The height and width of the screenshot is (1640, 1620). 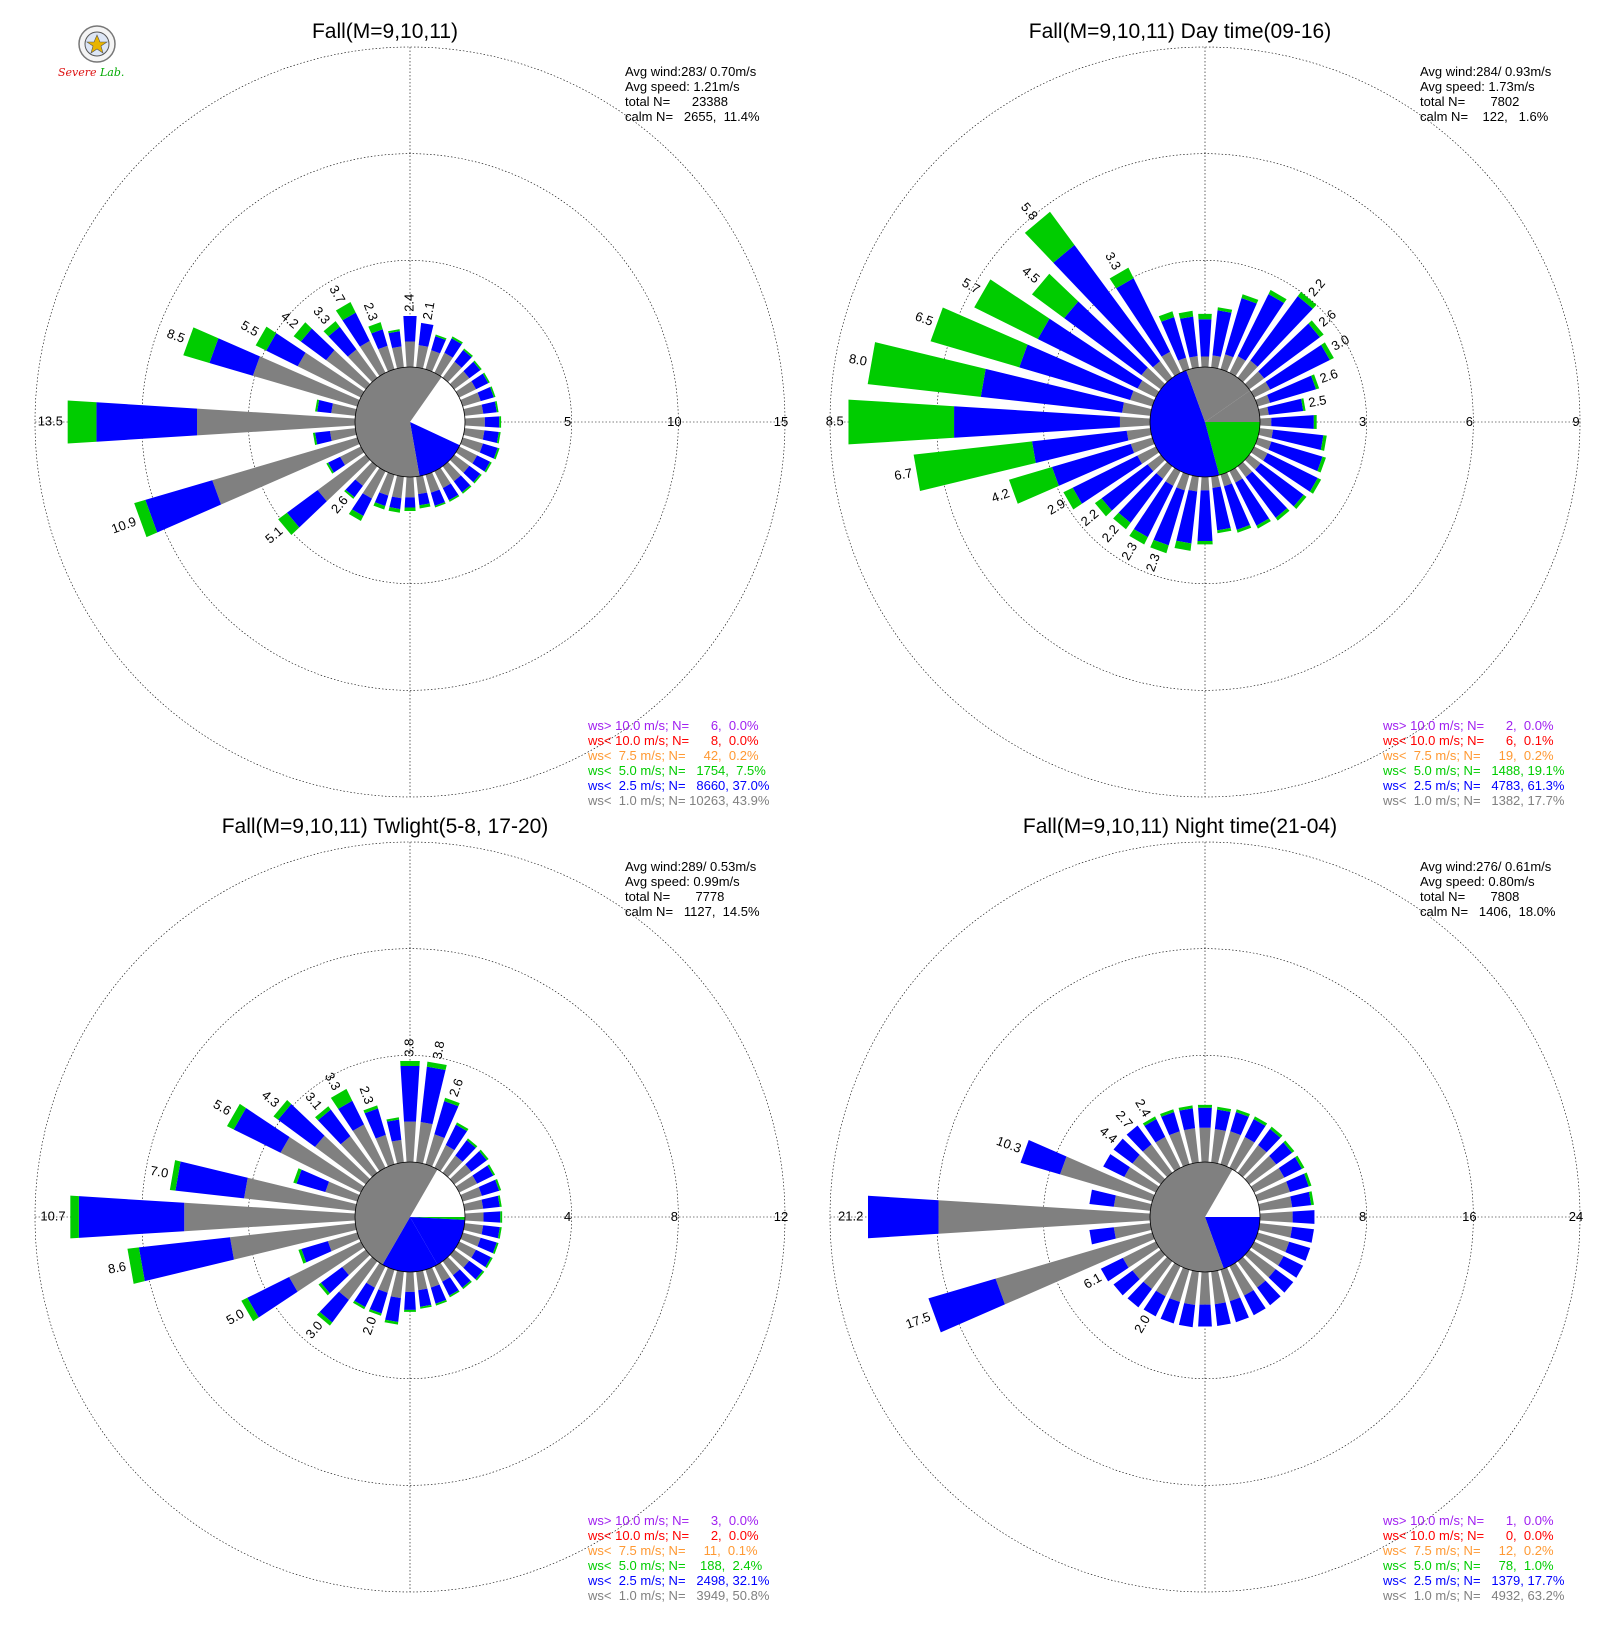 I want to click on stat-line: calm N= 2655, 11.4%, so click(x=692, y=116).